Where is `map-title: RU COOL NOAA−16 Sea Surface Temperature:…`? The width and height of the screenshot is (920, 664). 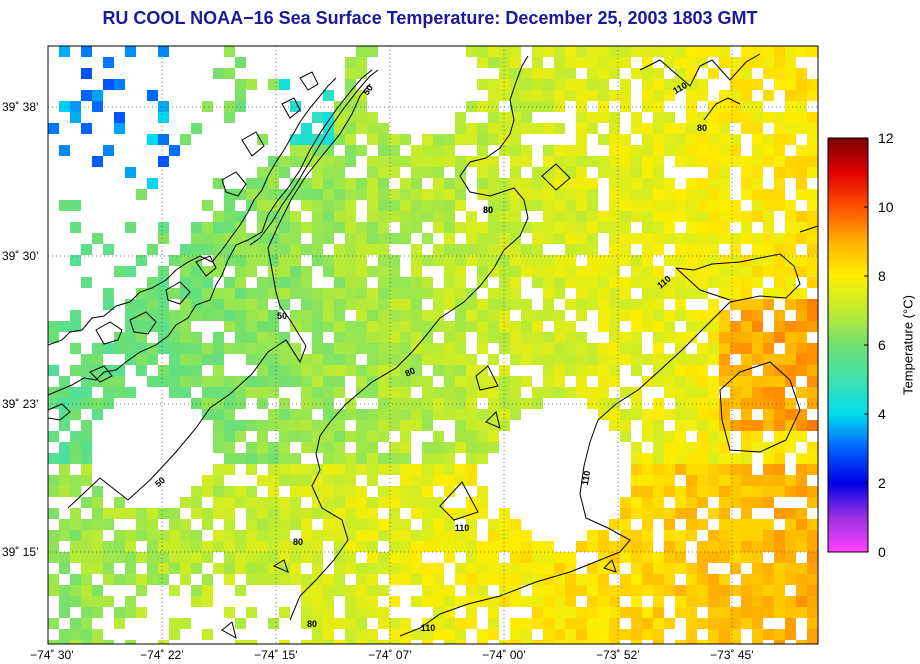 map-title: RU COOL NOAA−16 Sea Surface Temperature:… is located at coordinates (430, 18).